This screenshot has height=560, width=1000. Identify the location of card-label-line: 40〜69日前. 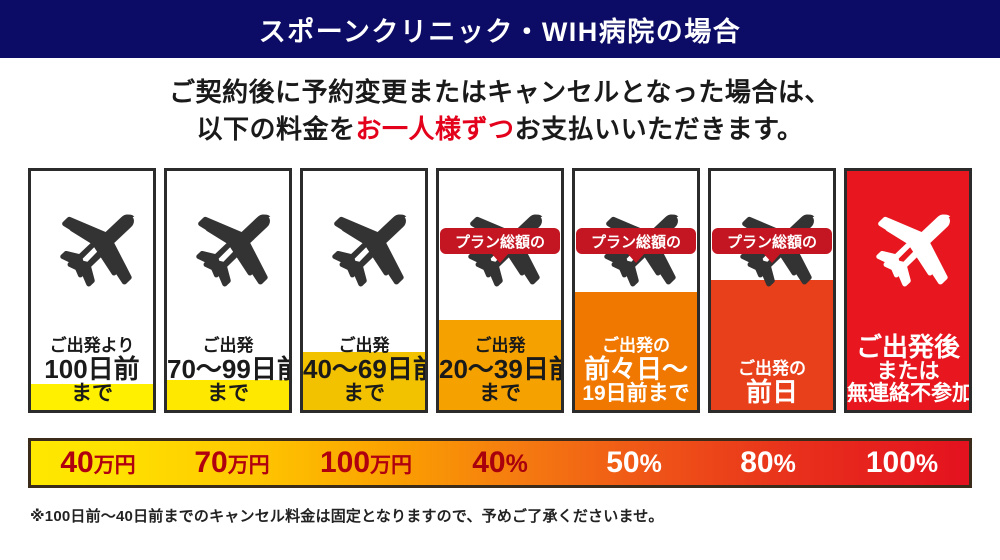
(365, 369).